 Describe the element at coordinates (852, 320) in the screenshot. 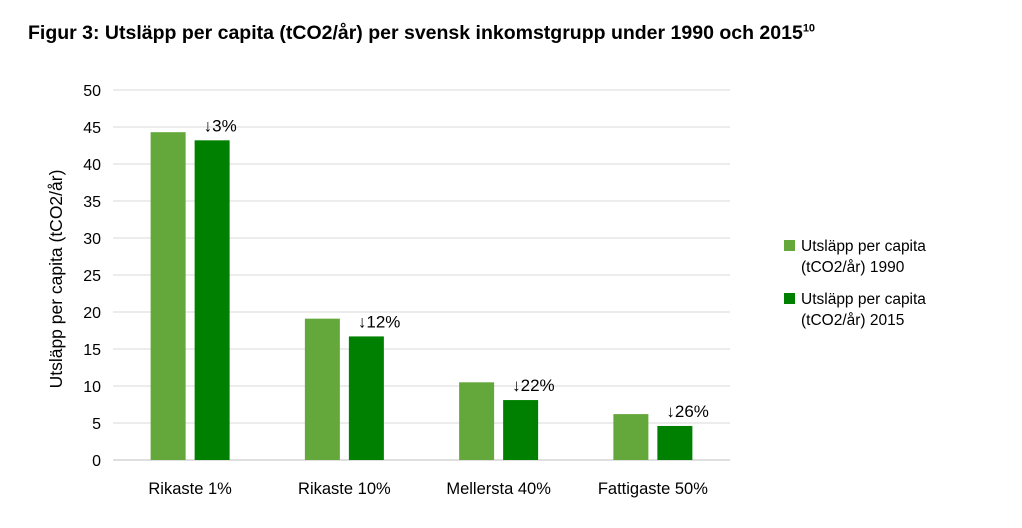

I see `legend-label: (tCO2/år) 2015` at that location.